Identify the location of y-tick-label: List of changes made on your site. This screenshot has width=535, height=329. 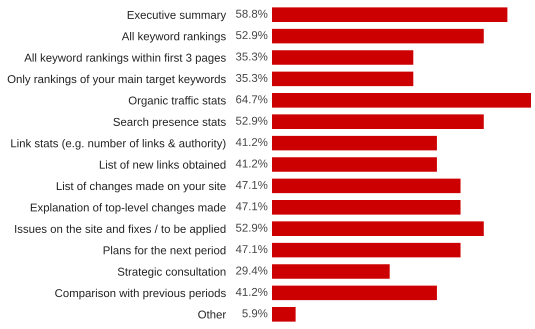
(141, 187).